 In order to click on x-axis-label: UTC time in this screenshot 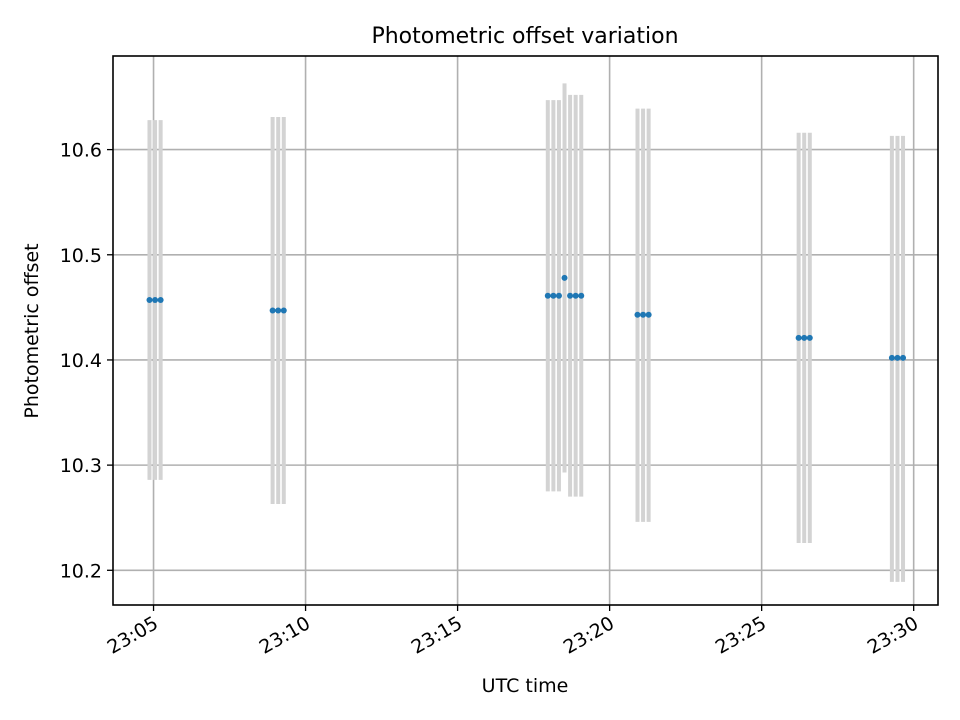, I will do `click(525, 686)`.